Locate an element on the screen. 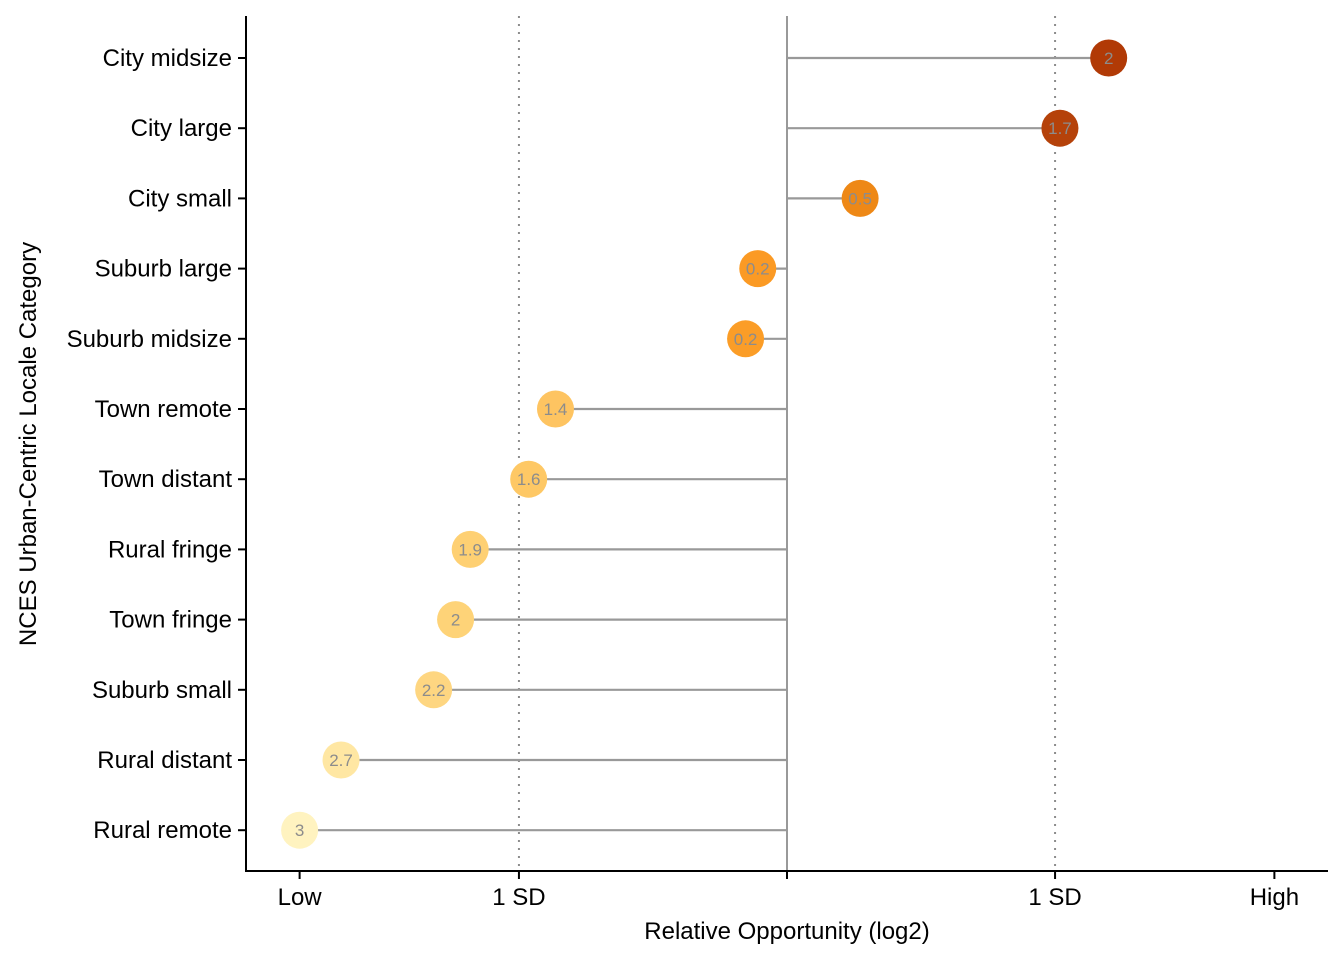  y-tick-label: City large is located at coordinates (181, 128).